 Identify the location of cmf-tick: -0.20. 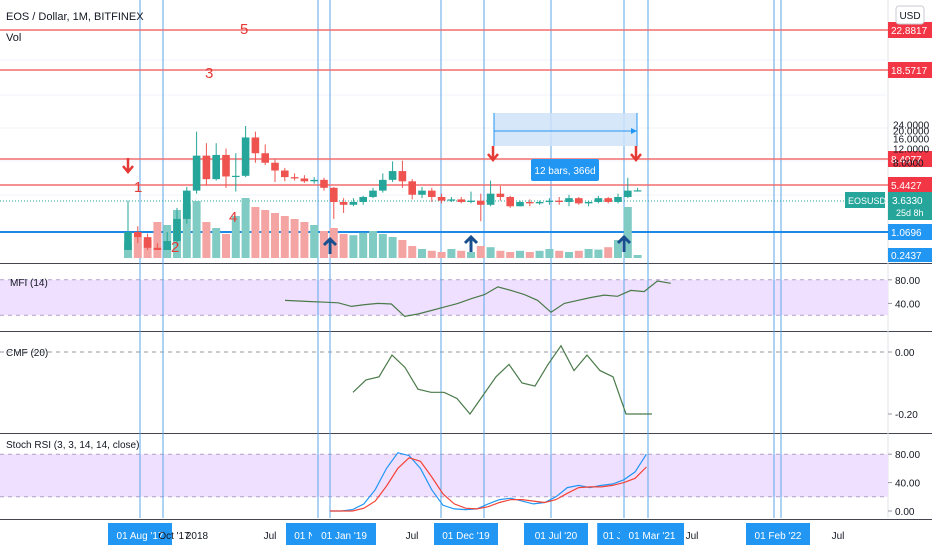
(906, 415).